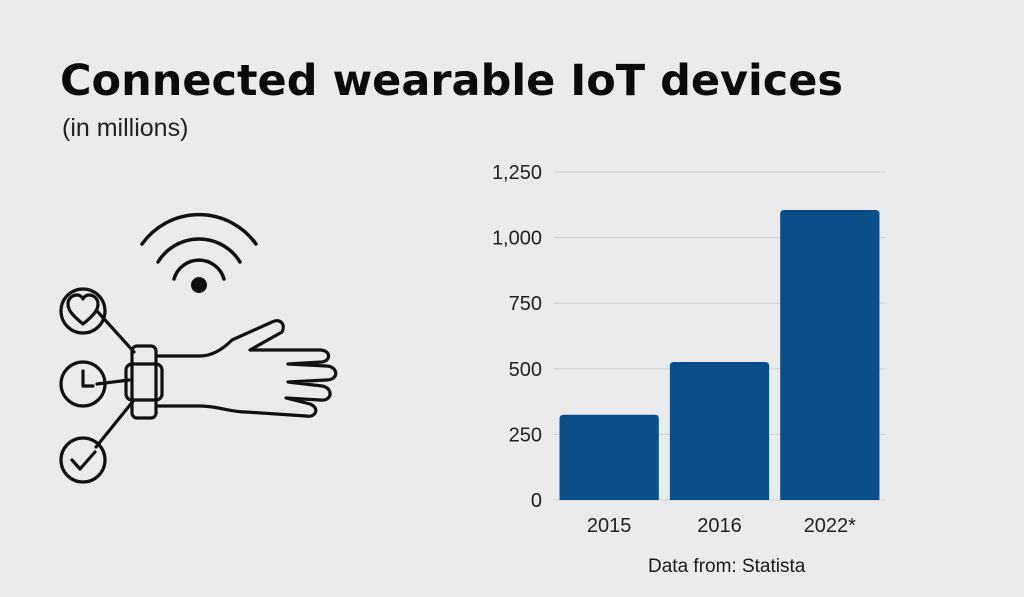 This screenshot has width=1024, height=597. I want to click on y-tick-label: 0, so click(536, 501).